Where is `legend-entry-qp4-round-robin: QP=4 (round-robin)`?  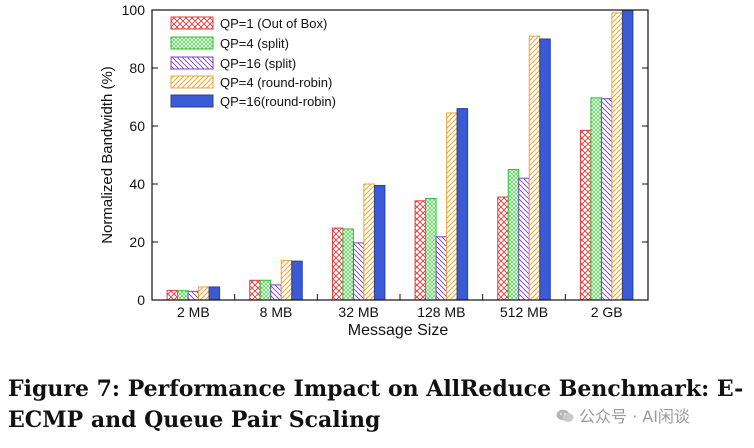
legend-entry-qp4-round-robin: QP=4 (round-robin) is located at coordinates (251, 82).